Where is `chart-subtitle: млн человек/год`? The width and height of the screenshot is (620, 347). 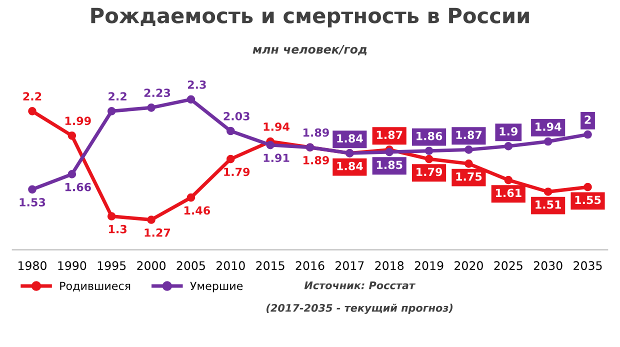
chart-subtitle: млн человек/год is located at coordinates (309, 50).